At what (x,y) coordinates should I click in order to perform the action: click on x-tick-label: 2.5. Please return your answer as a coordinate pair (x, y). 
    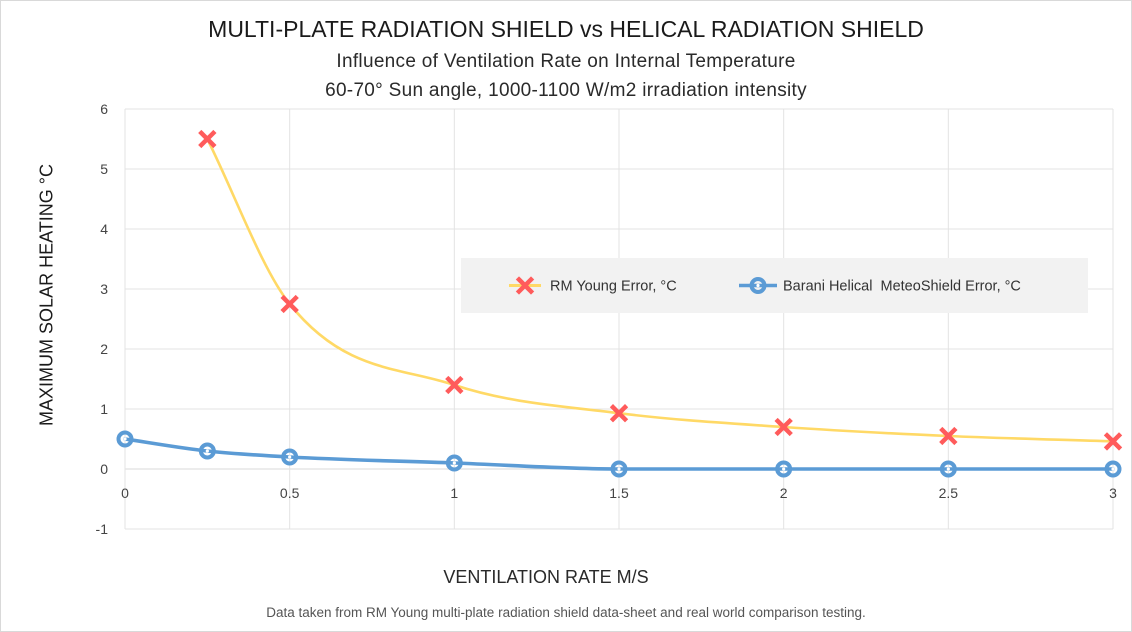
    Looking at the image, I should click on (949, 493).